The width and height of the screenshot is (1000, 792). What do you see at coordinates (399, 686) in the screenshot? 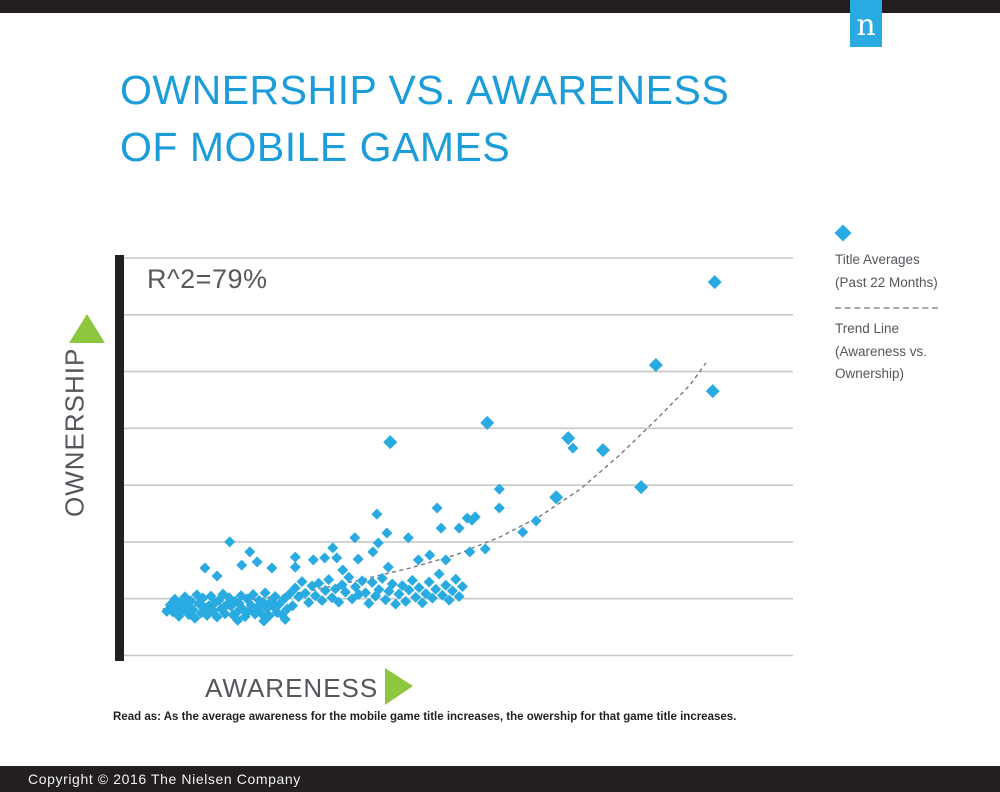
I see `awareness-right-arrow-icon` at bounding box center [399, 686].